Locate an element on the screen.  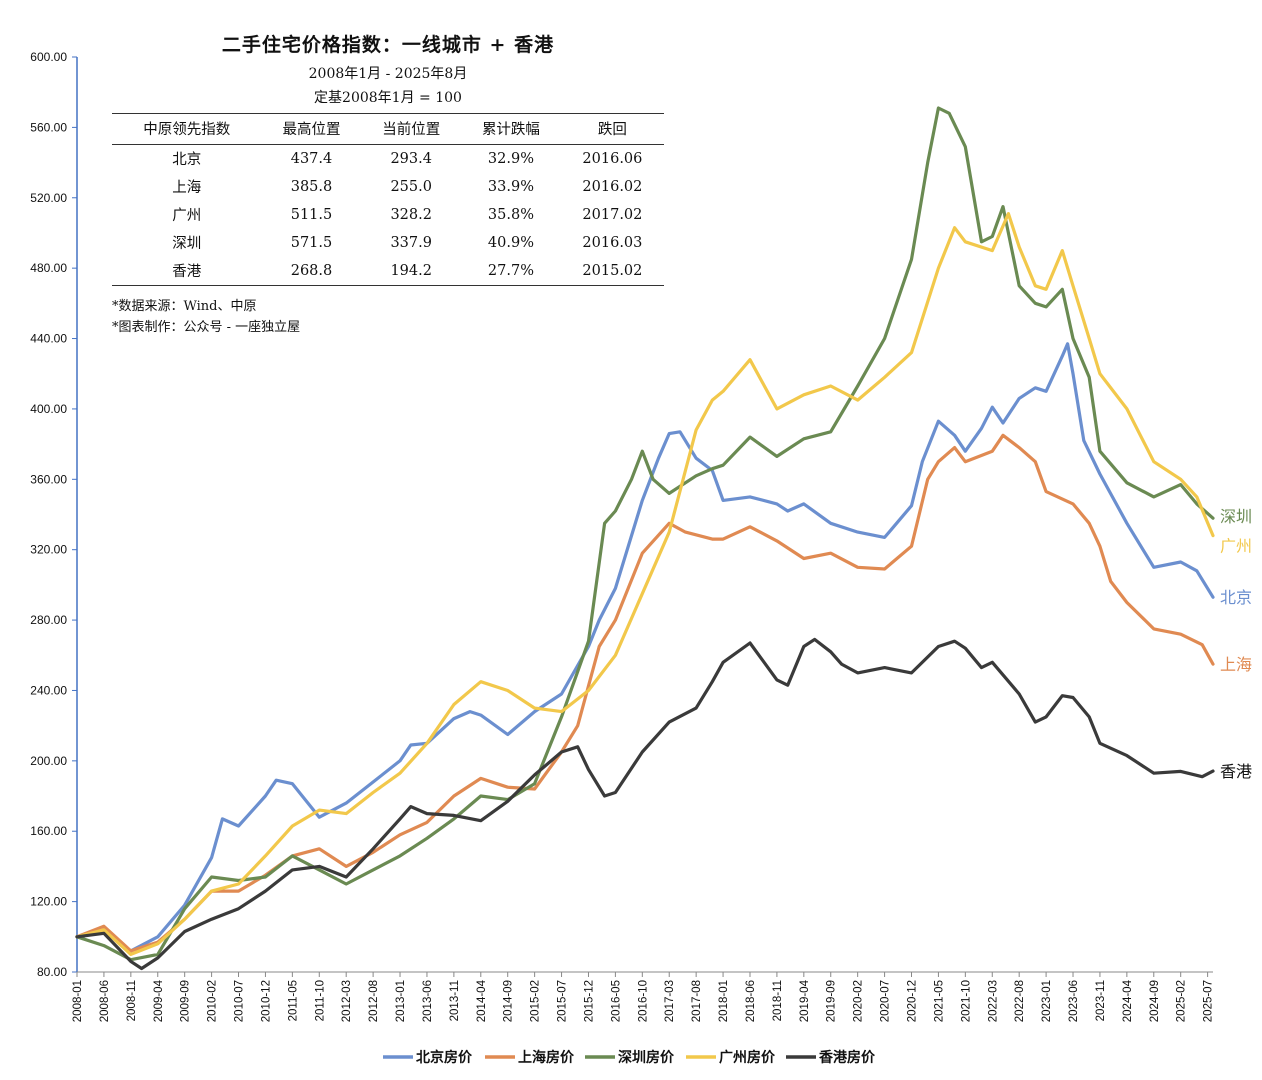
chart-period: 2008年1月 - 2025年8月 is located at coordinates (388, 74).